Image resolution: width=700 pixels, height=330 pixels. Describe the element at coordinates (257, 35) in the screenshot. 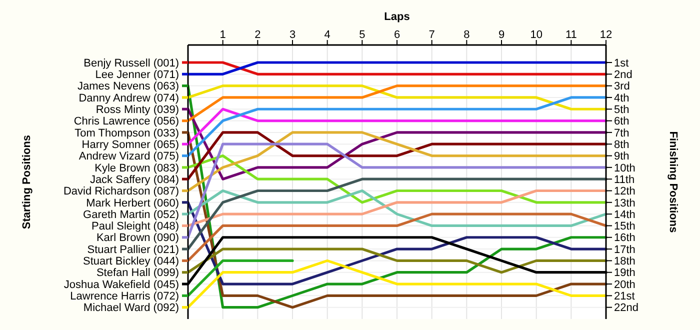

I see `x-tick-label: 2` at that location.